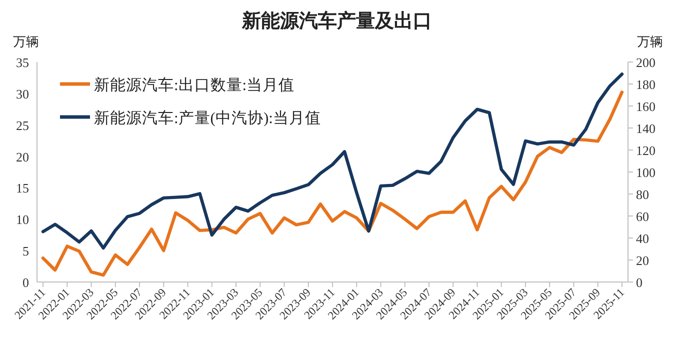  What do you see at coordinates (646, 172) in the screenshot?
I see `y2-tick-label: 100` at bounding box center [646, 172].